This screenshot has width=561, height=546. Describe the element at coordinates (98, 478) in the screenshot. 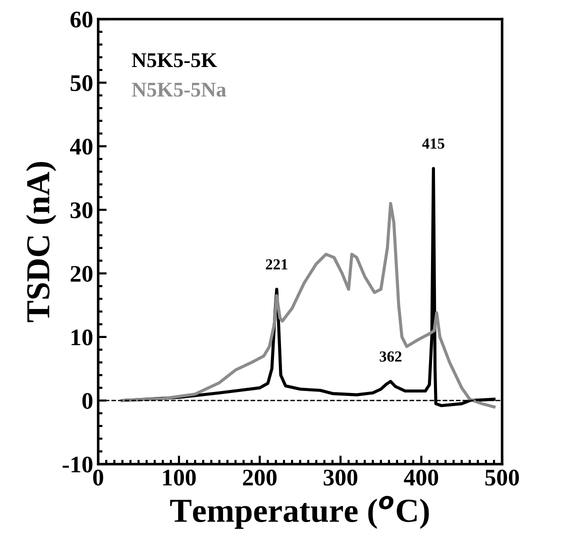

I see `x-tick-label: 0` at that location.